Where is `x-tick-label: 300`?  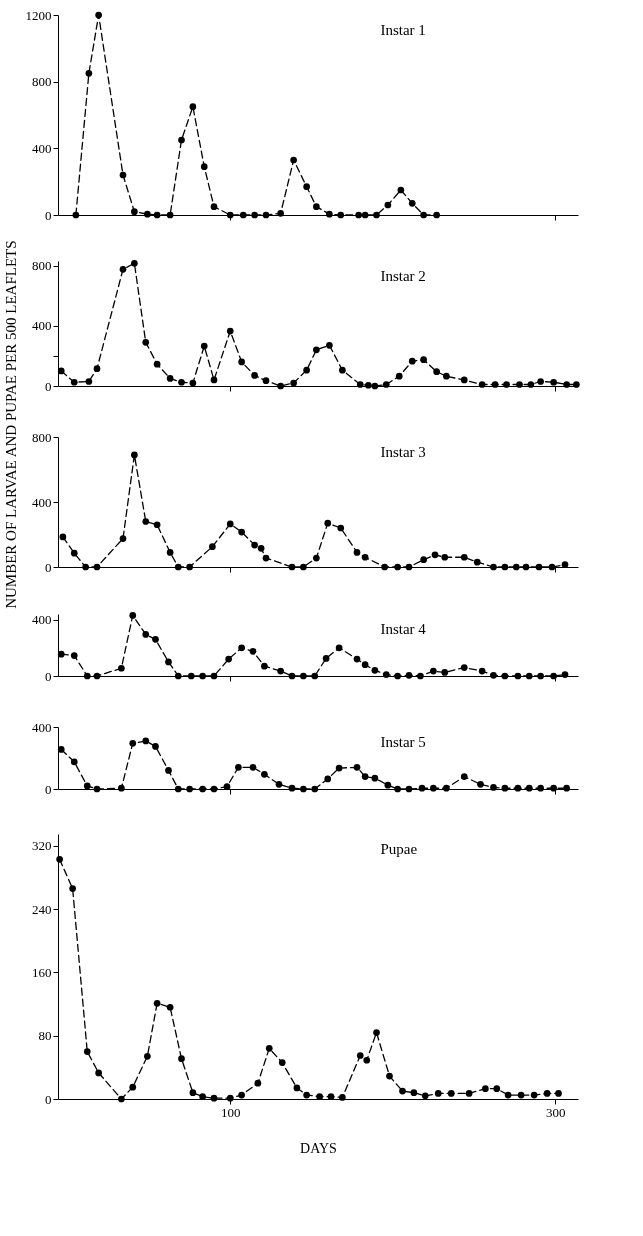 x-tick-label: 300 is located at coordinates (556, 1112).